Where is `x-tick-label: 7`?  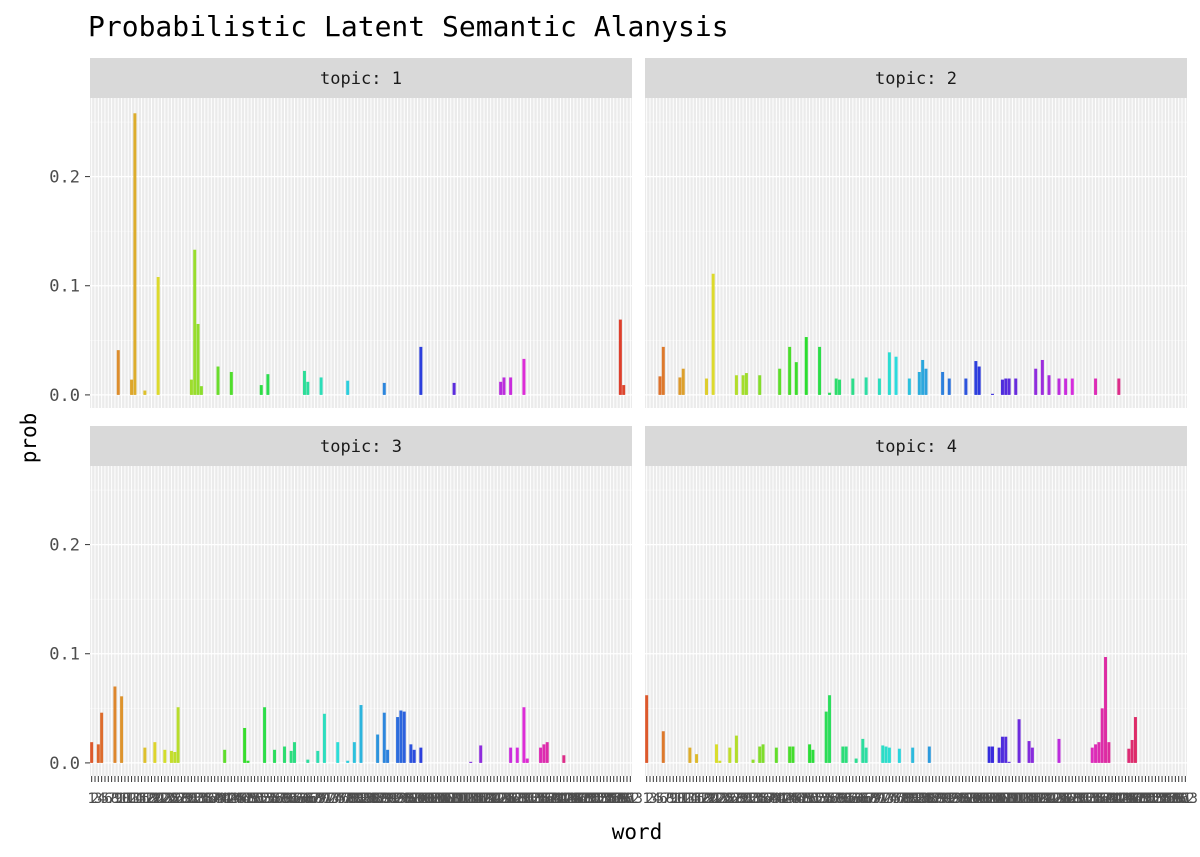
x-tick-label: 7 is located at coordinates (666, 799).